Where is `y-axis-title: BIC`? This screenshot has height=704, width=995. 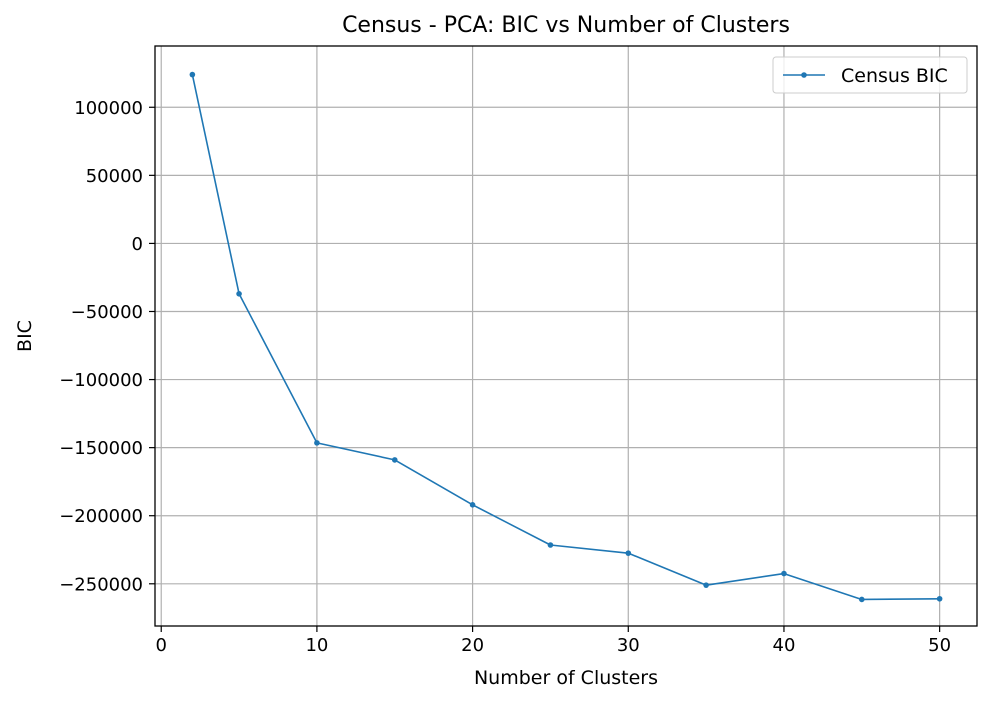
y-axis-title: BIC is located at coordinates (25, 336).